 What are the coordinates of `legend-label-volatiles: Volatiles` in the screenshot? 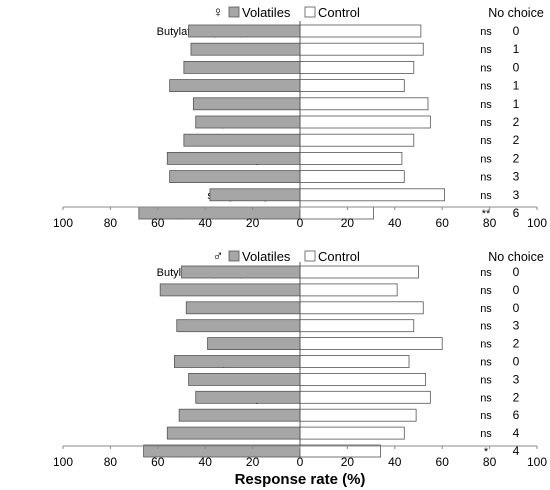 It's located at (266, 256).